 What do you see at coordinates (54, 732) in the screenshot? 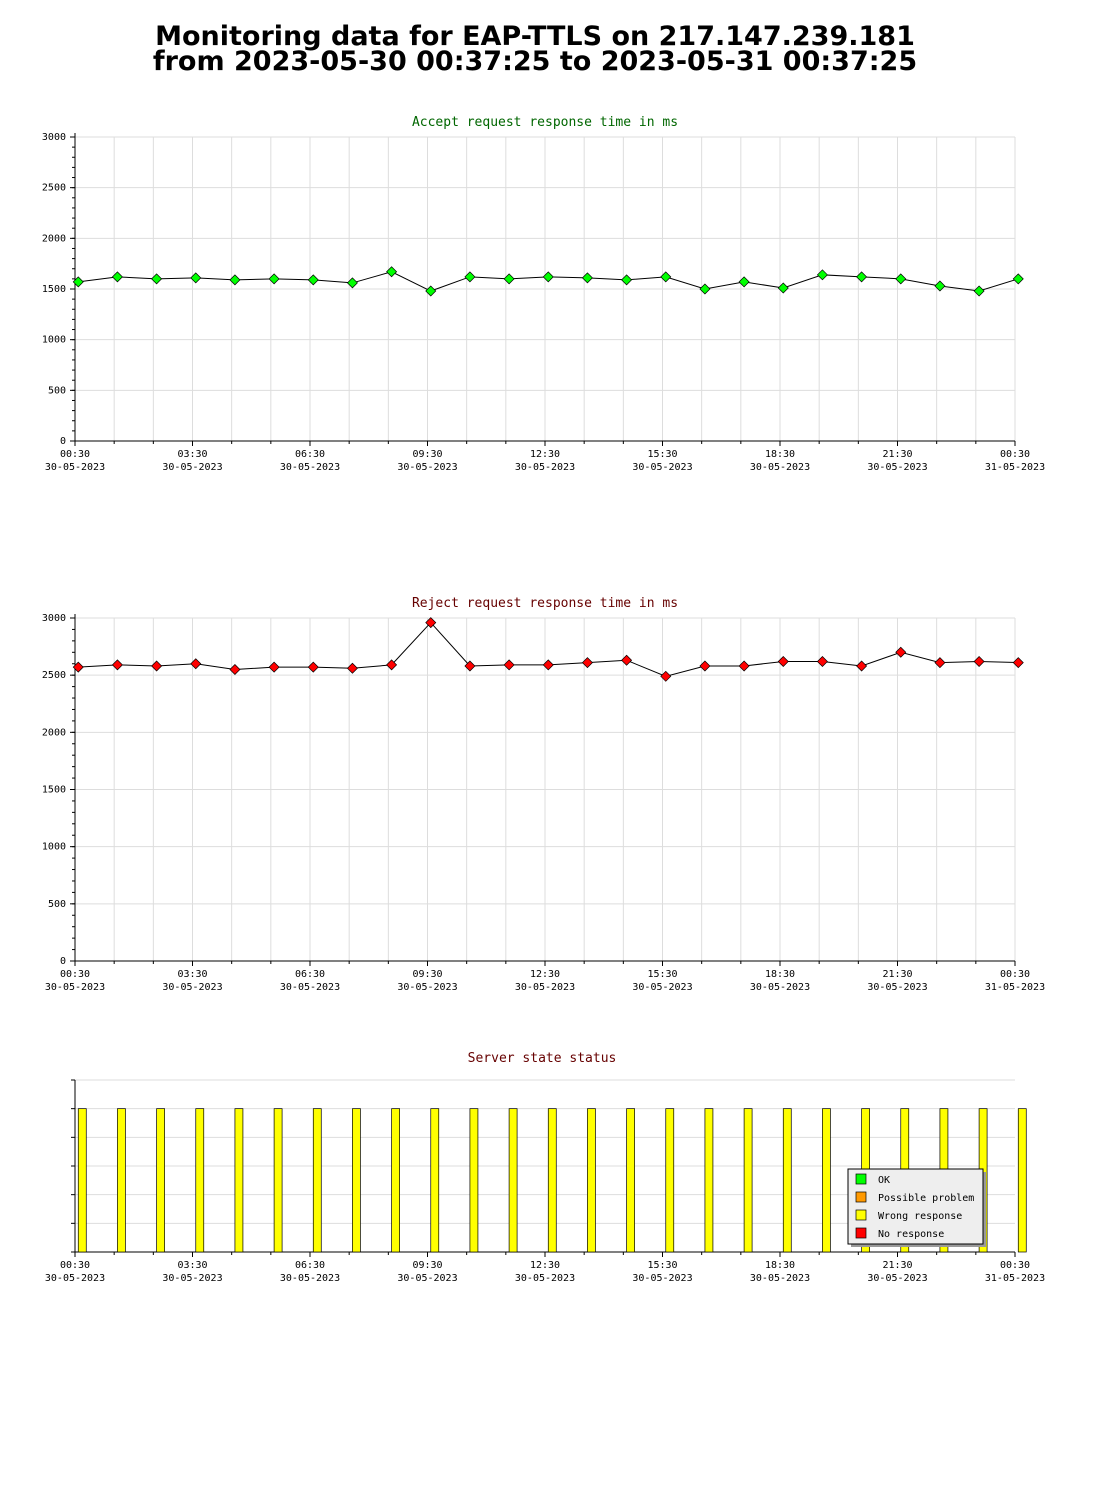
I see `reject-ytick-label: 2000` at bounding box center [54, 732].